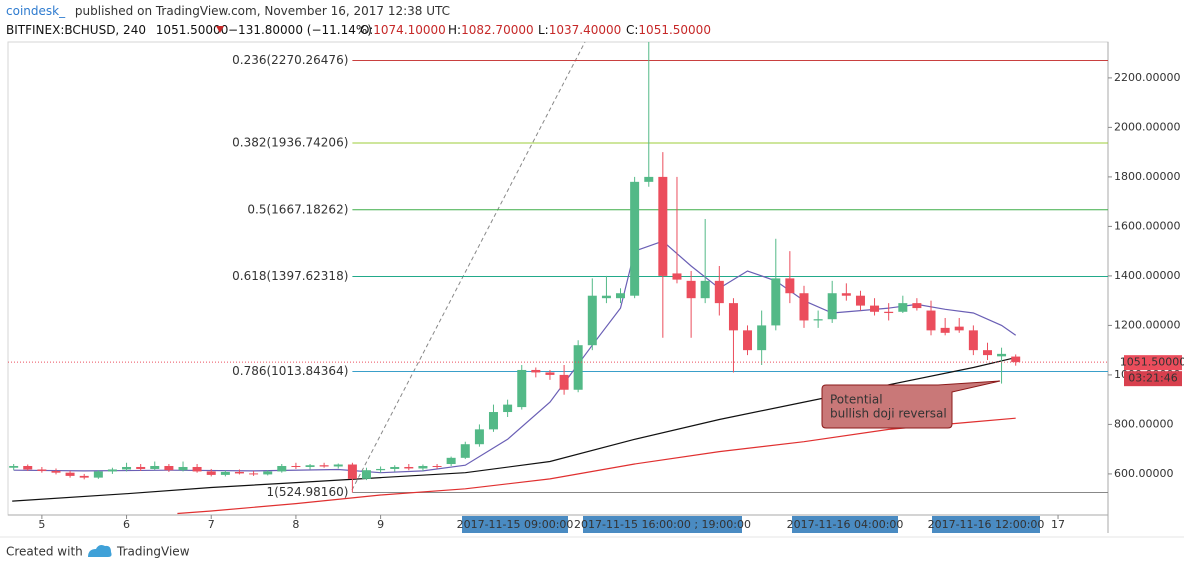 The width and height of the screenshot is (1184, 570). Describe the element at coordinates (497, 30) in the screenshot. I see `ohlc-value: 1082.70000` at that location.